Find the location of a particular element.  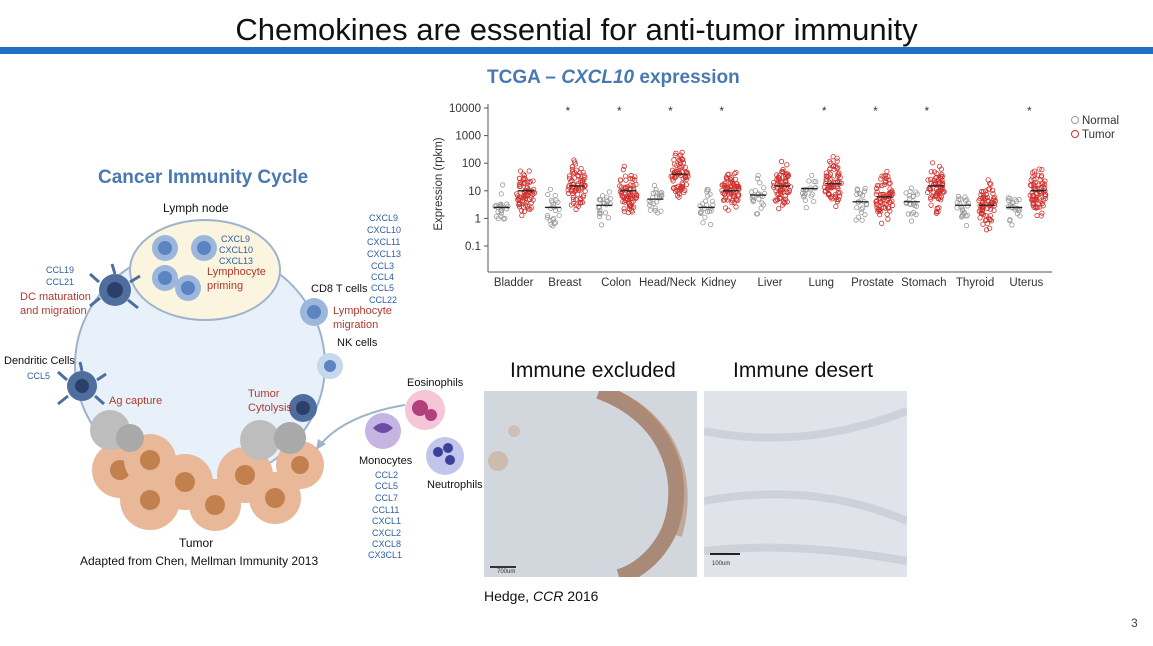

immune-desert-label: Immune desert is located at coordinates (803, 370).